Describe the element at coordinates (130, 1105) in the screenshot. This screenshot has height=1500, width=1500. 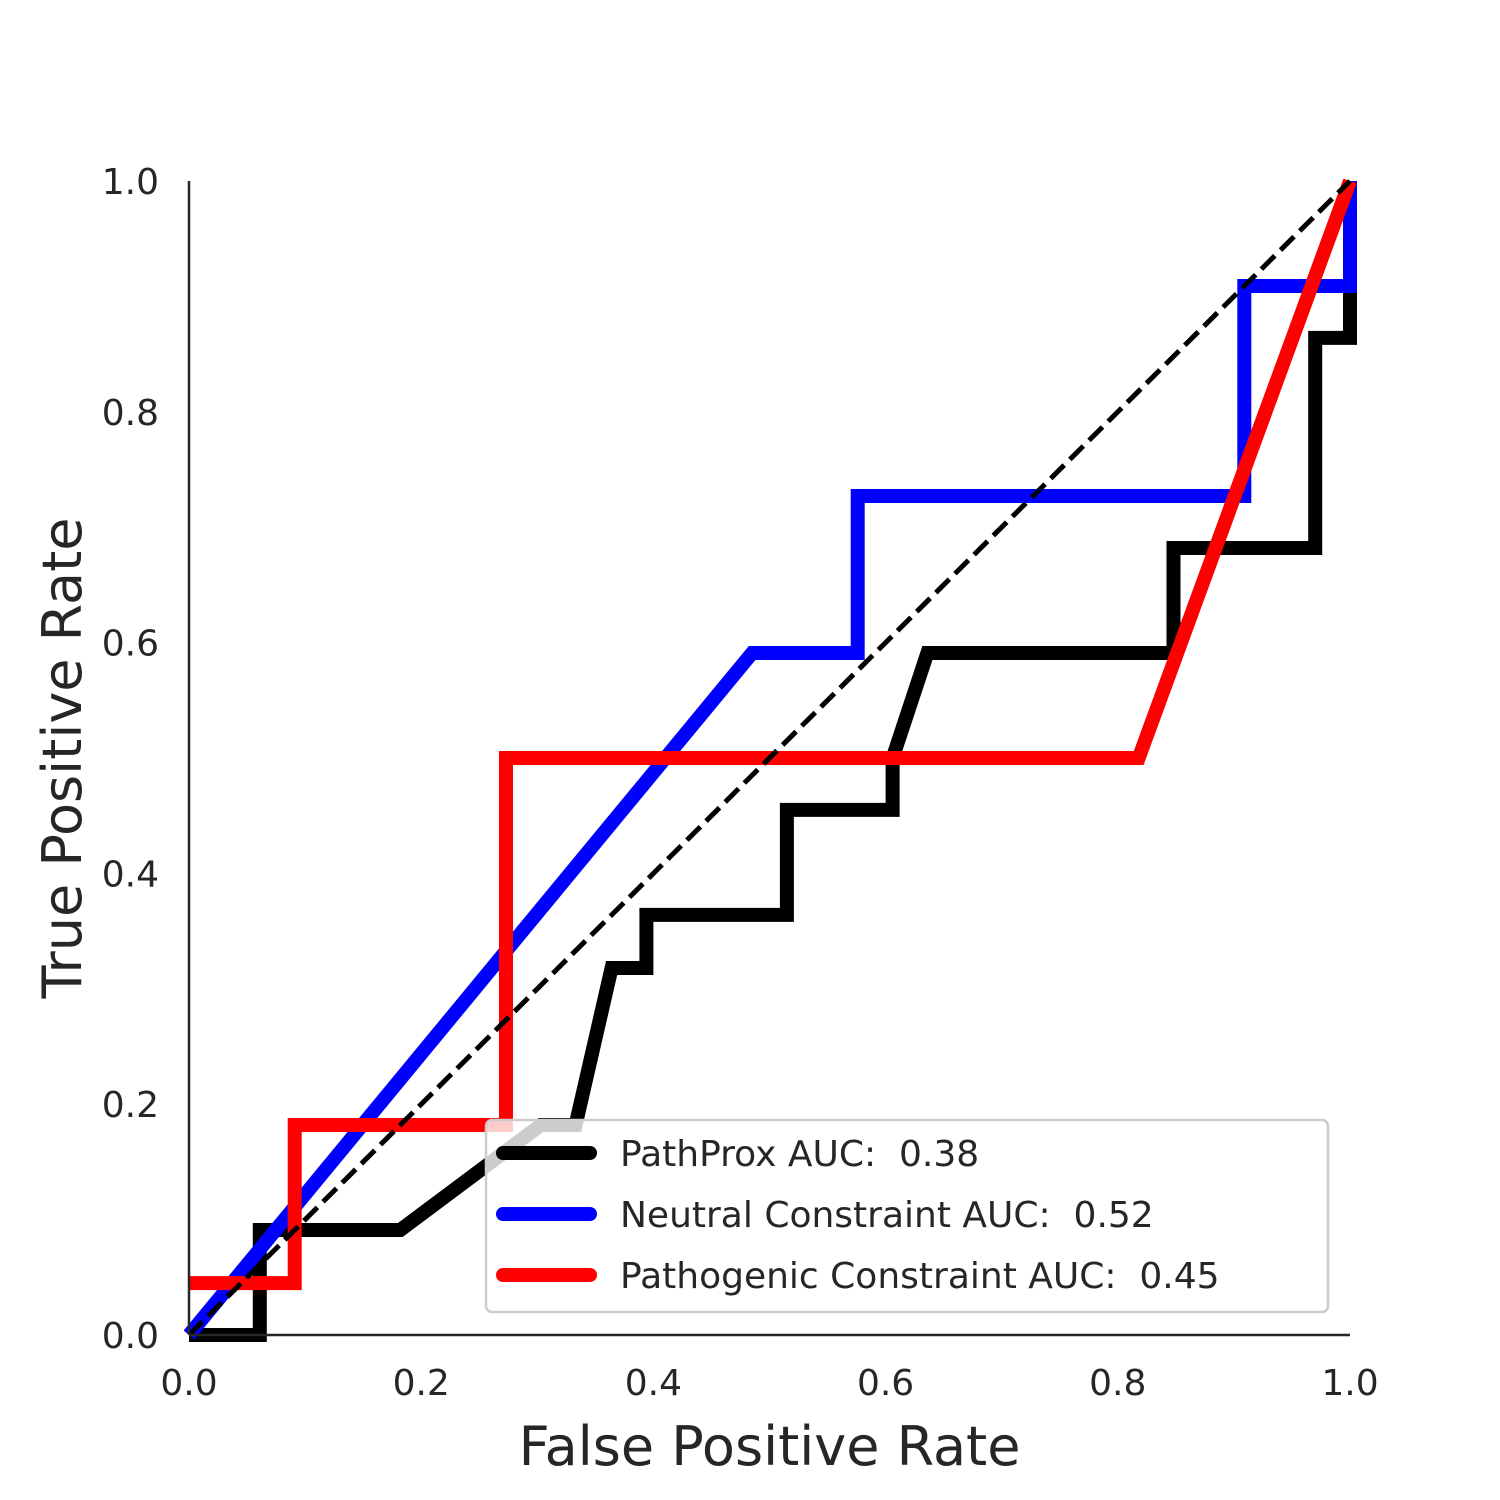
I see `y-tick-label: 0.2` at that location.